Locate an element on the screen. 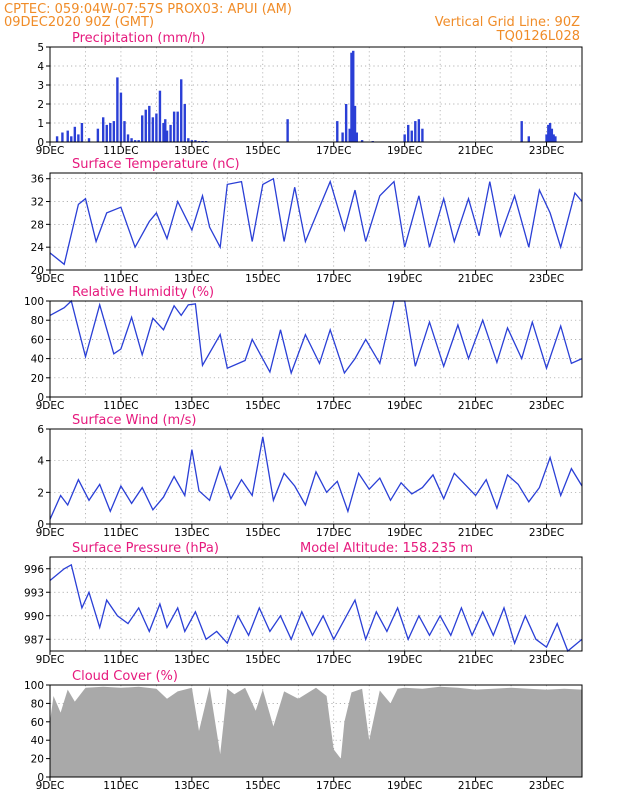  cloud-frame is located at coordinates (316, 731).